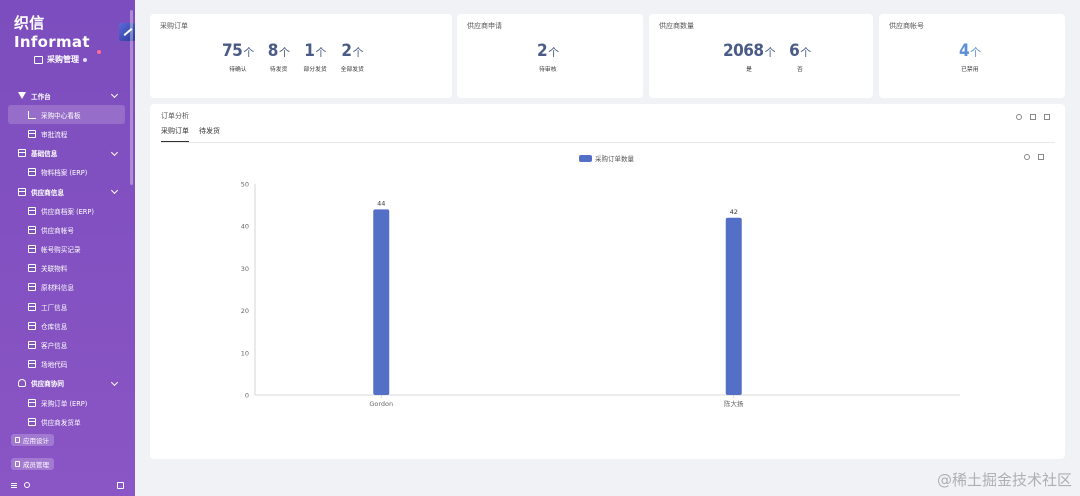  I want to click on sidebar-item-workbench: 工作台, so click(67, 95).